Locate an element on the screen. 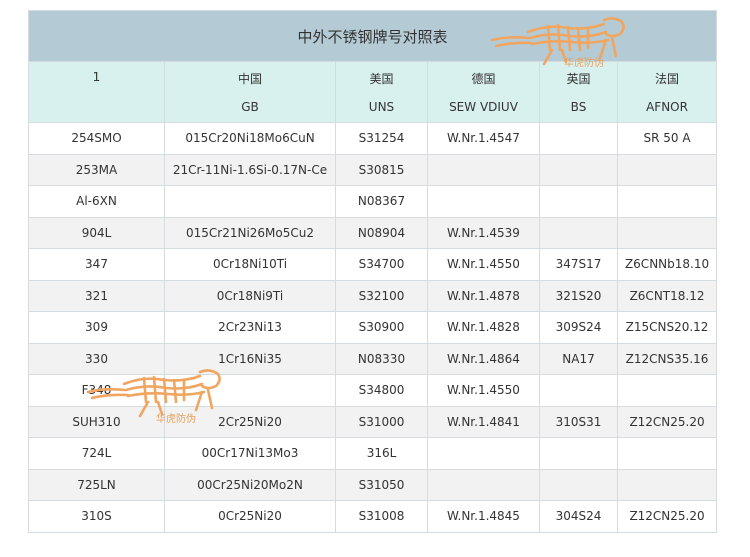 The width and height of the screenshot is (750, 557). uns-cell: S32100 is located at coordinates (381, 295).